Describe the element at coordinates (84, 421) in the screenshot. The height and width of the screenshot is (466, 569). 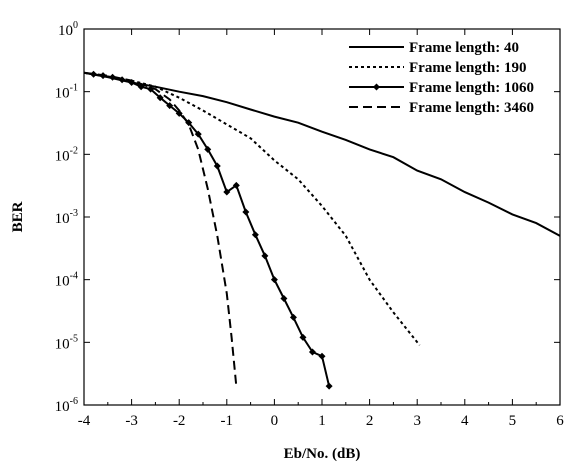
I see `x-tick-label: -4` at that location.